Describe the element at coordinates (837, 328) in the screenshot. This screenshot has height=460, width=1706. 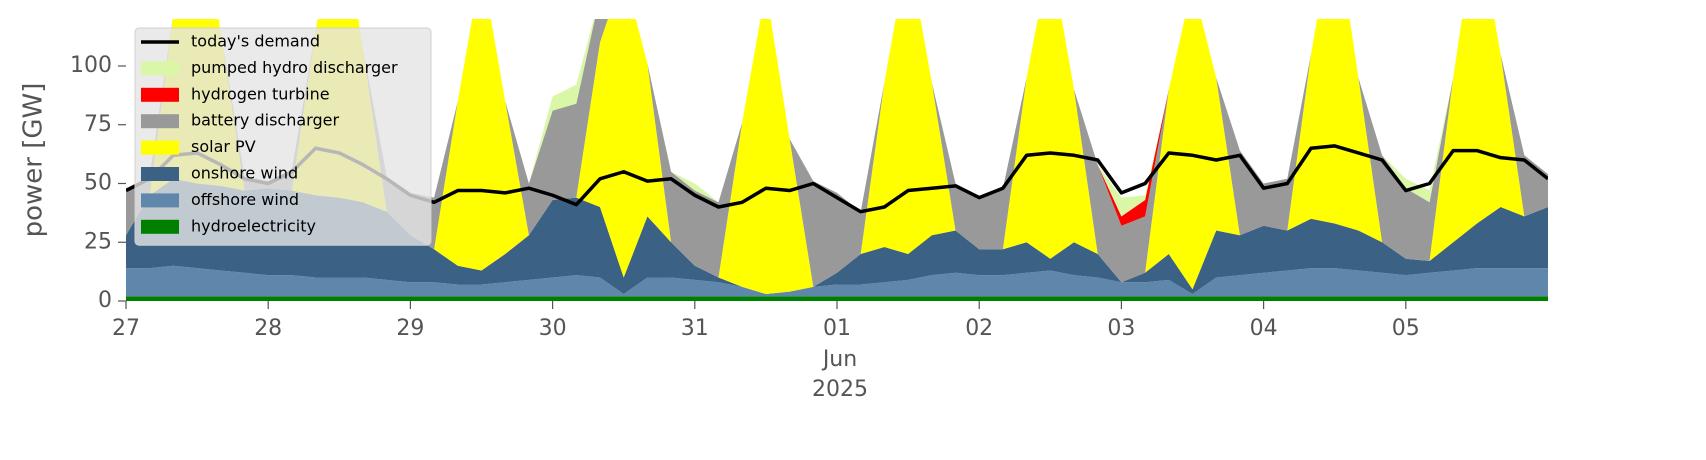
I see `x-tick-label: 01` at that location.